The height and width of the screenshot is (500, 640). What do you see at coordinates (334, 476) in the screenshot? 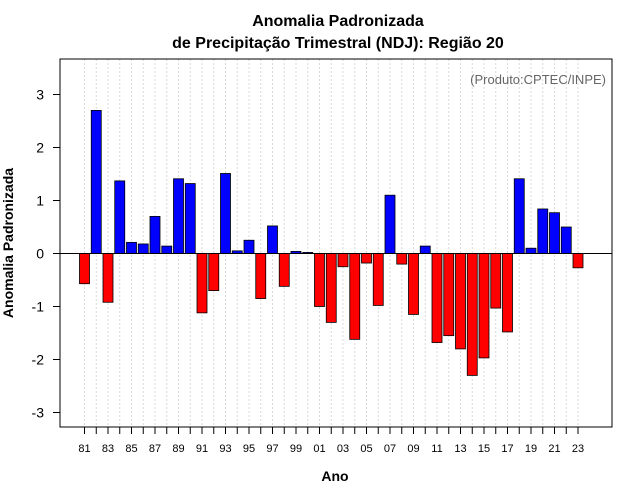
I see `x-axis-label: Ano` at bounding box center [334, 476].